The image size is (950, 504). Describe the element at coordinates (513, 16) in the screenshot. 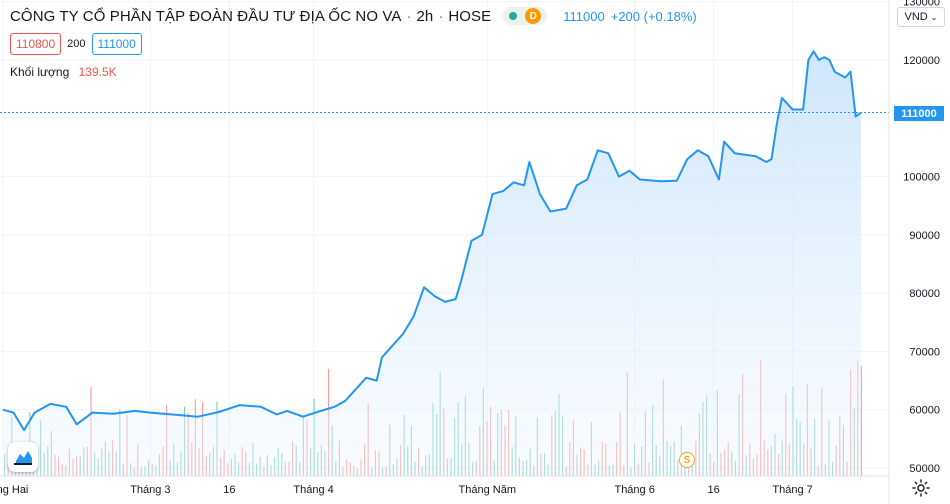

I see `market-open-icon` at that location.